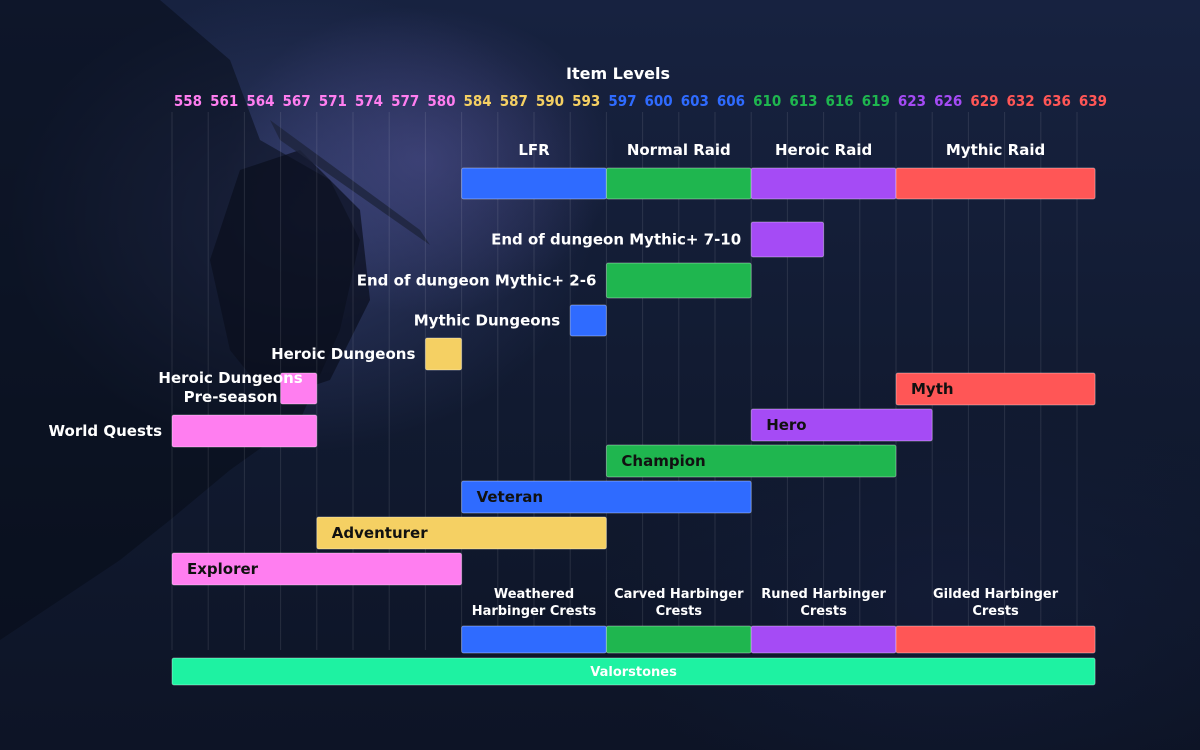  What do you see at coordinates (380, 533) in the screenshot?
I see `track-label: Adventurer` at bounding box center [380, 533].